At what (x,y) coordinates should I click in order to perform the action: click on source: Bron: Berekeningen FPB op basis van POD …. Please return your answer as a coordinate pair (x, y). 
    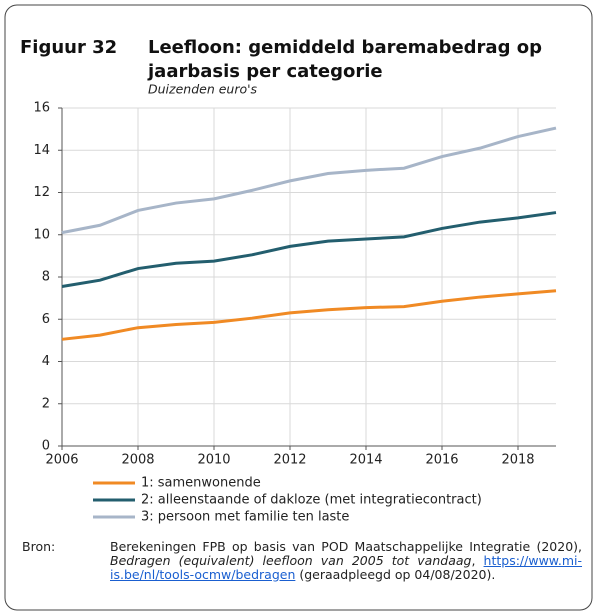
    Looking at the image, I should click on (302, 561).